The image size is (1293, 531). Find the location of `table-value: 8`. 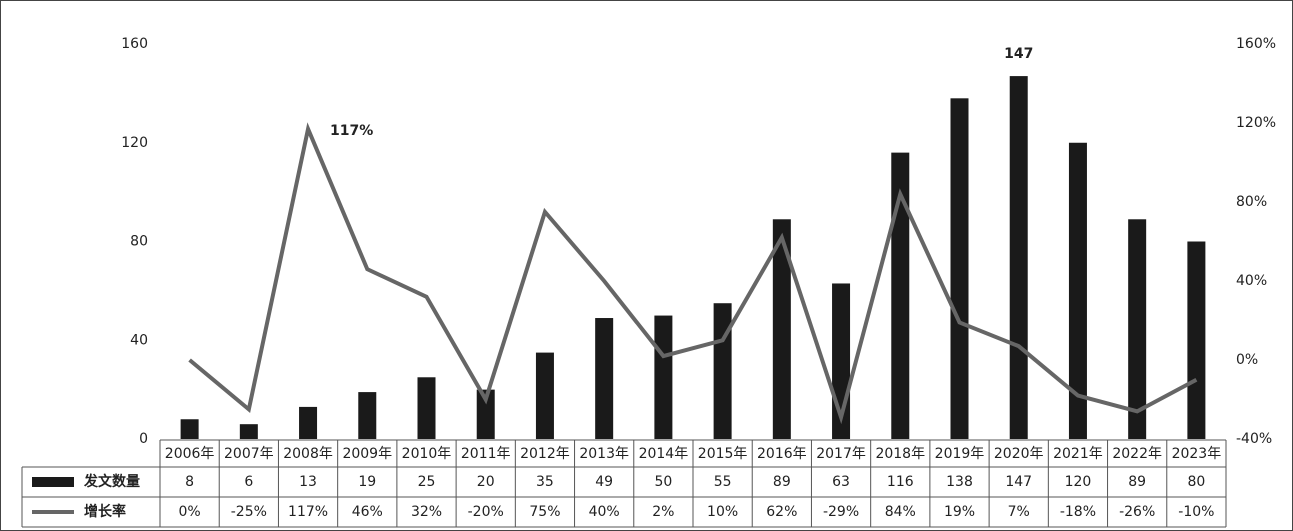

table-value: 8 is located at coordinates (189, 482).